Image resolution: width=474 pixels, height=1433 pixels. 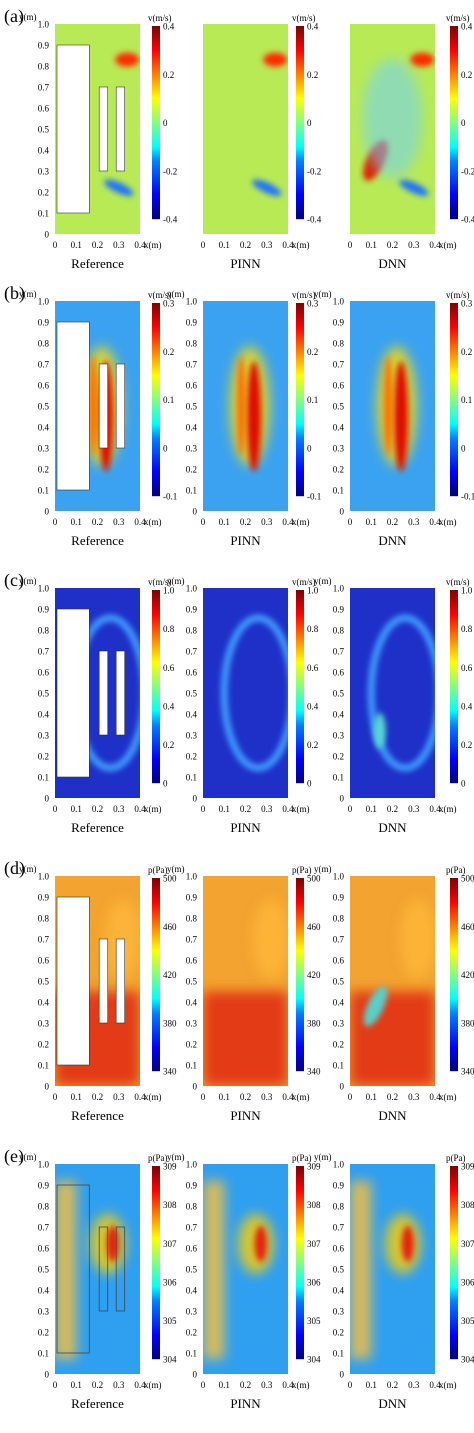 What do you see at coordinates (66, 1270) in the screenshot?
I see `warm-region` at bounding box center [66, 1270].